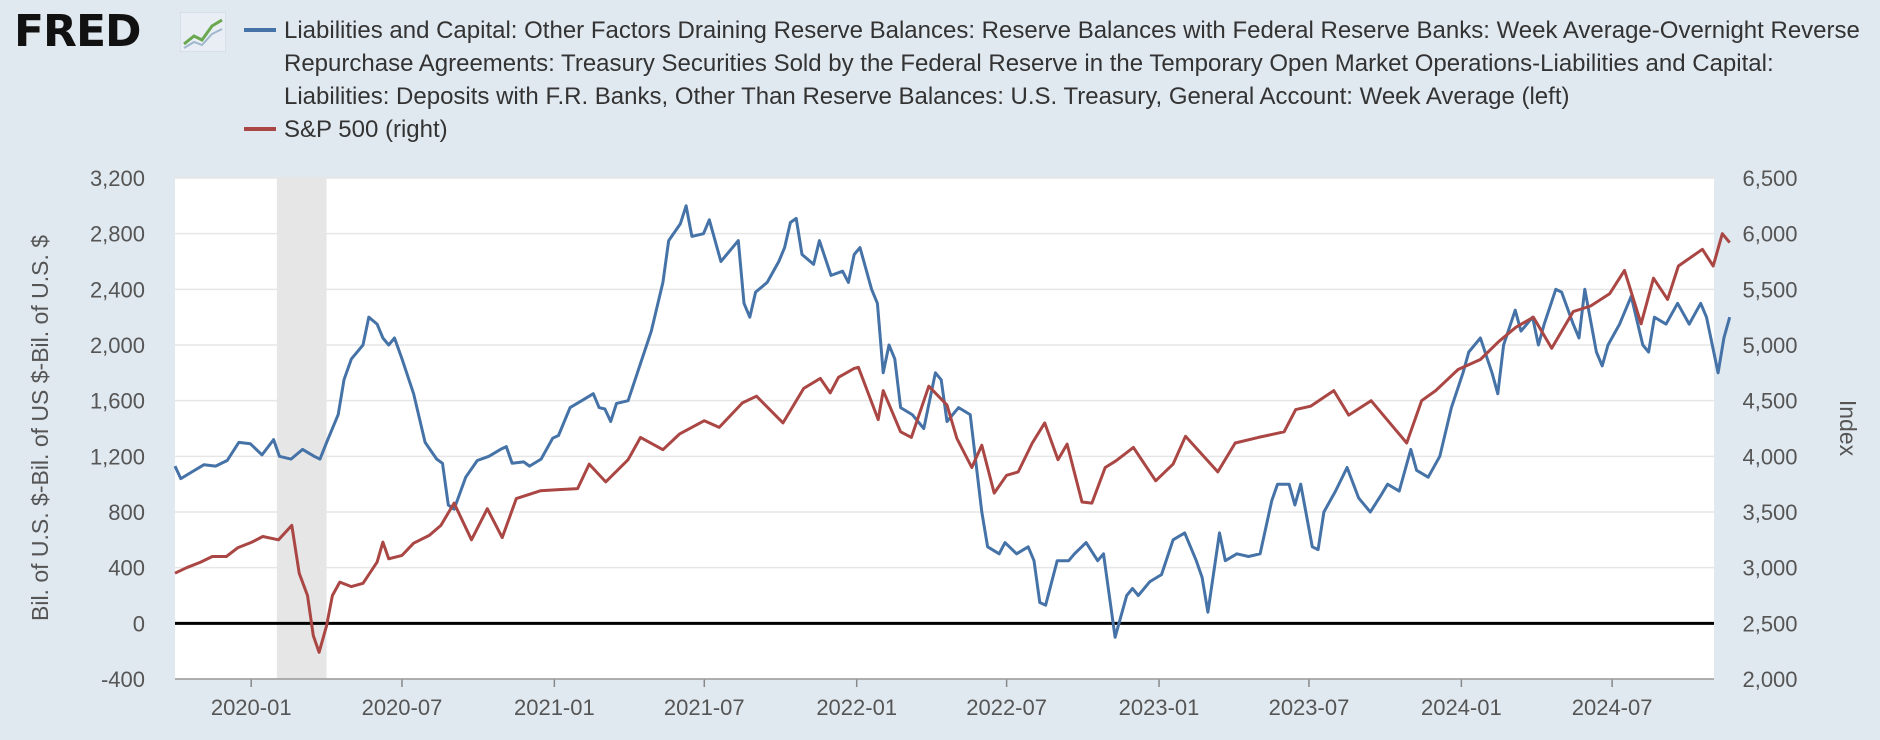 Image resolution: width=1880 pixels, height=740 pixels. Describe the element at coordinates (1054, 129) in the screenshot. I see `legend-item-sp500: S&P 500 (right)` at that location.